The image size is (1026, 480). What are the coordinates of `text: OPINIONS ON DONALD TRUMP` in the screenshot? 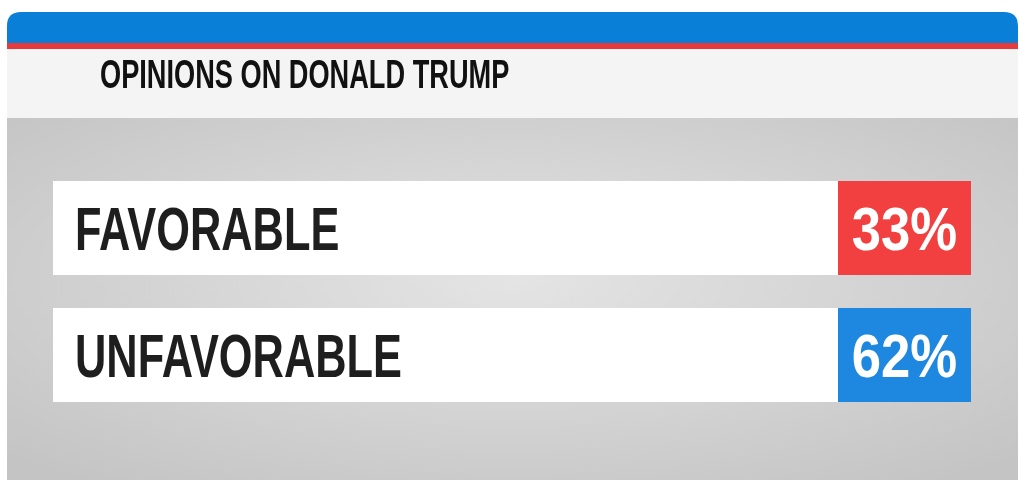 It's located at (305, 74).